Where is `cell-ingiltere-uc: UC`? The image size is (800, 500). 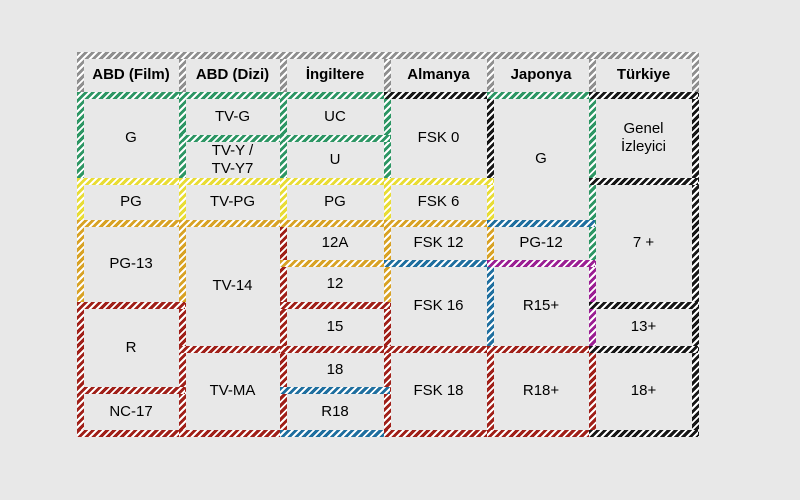
cell-ingiltere-uc: UC is located at coordinates (335, 116).